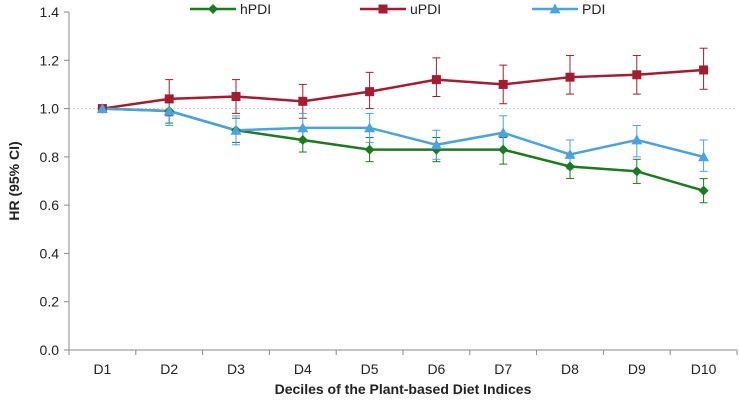 This screenshot has width=739, height=400. I want to click on x-axis-title: Deciles of the Plant-based Diet Indices, so click(403, 389).